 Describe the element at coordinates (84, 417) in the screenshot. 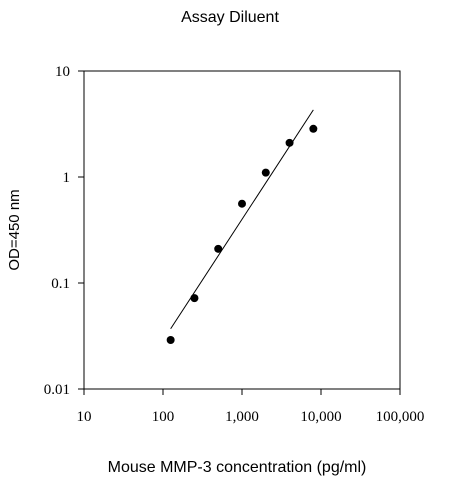

I see `x-tick-label: 10` at that location.